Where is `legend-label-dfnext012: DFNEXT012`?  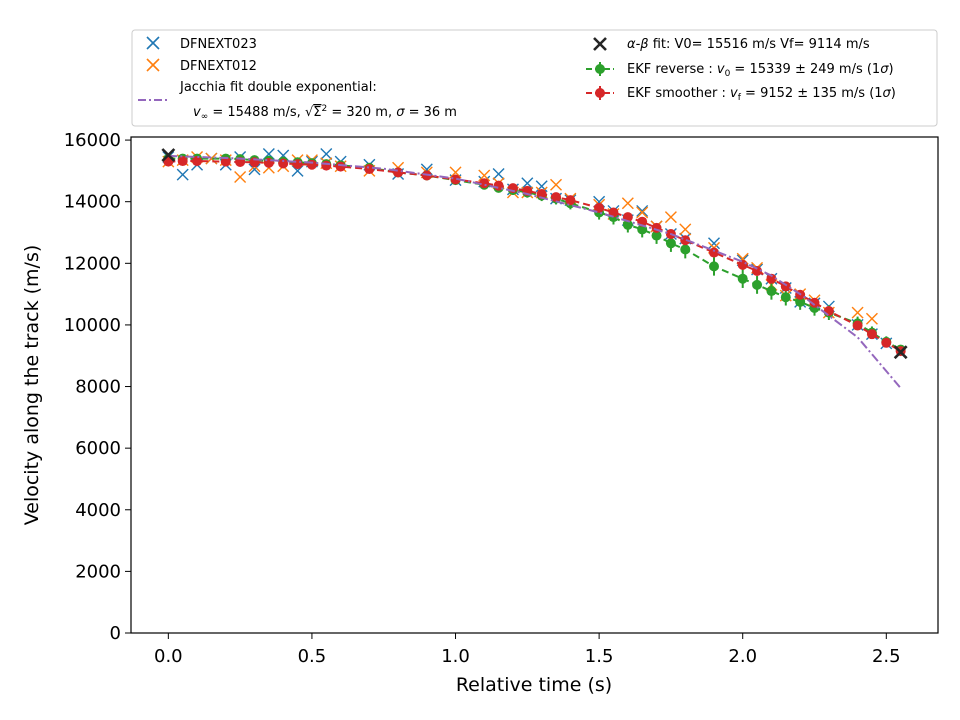 legend-label-dfnext012: DFNEXT012 is located at coordinates (218, 66).